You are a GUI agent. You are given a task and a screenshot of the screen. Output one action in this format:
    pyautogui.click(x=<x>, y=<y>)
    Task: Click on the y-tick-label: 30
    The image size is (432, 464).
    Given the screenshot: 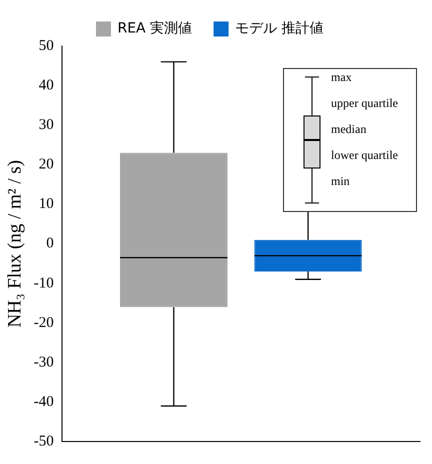 What is the action you would take?
    pyautogui.click(x=46, y=125)
    